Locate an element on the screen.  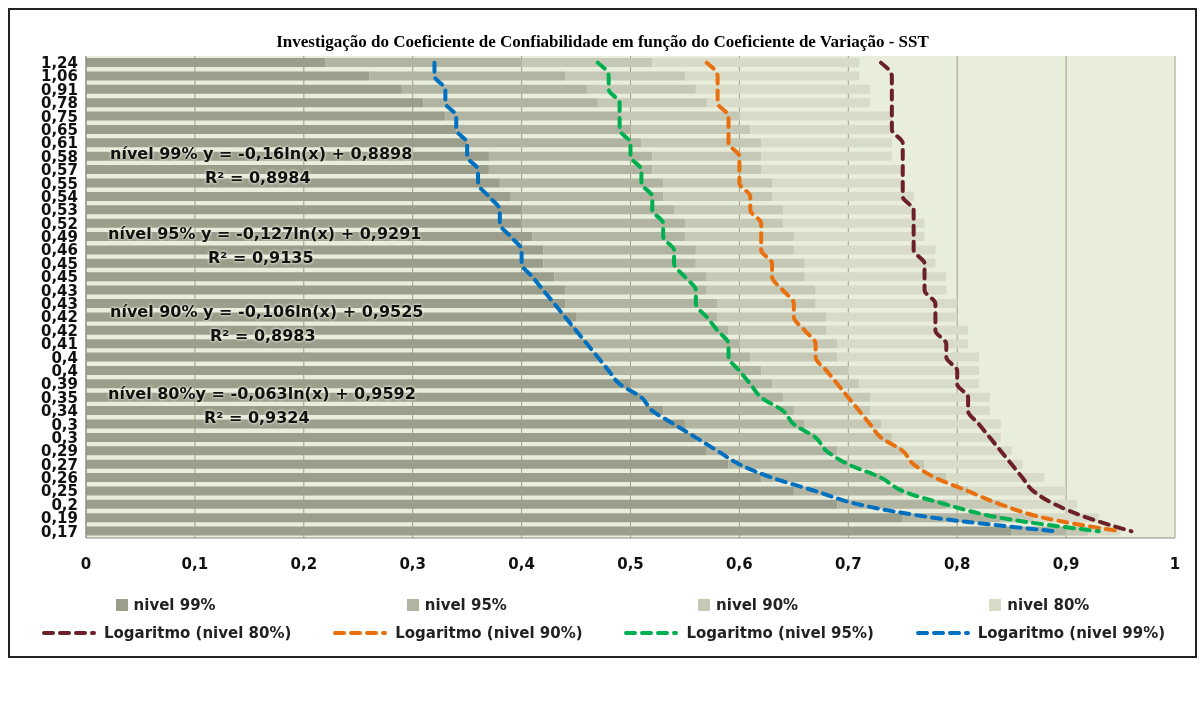
x-tick-label: 0,2 is located at coordinates (304, 563).